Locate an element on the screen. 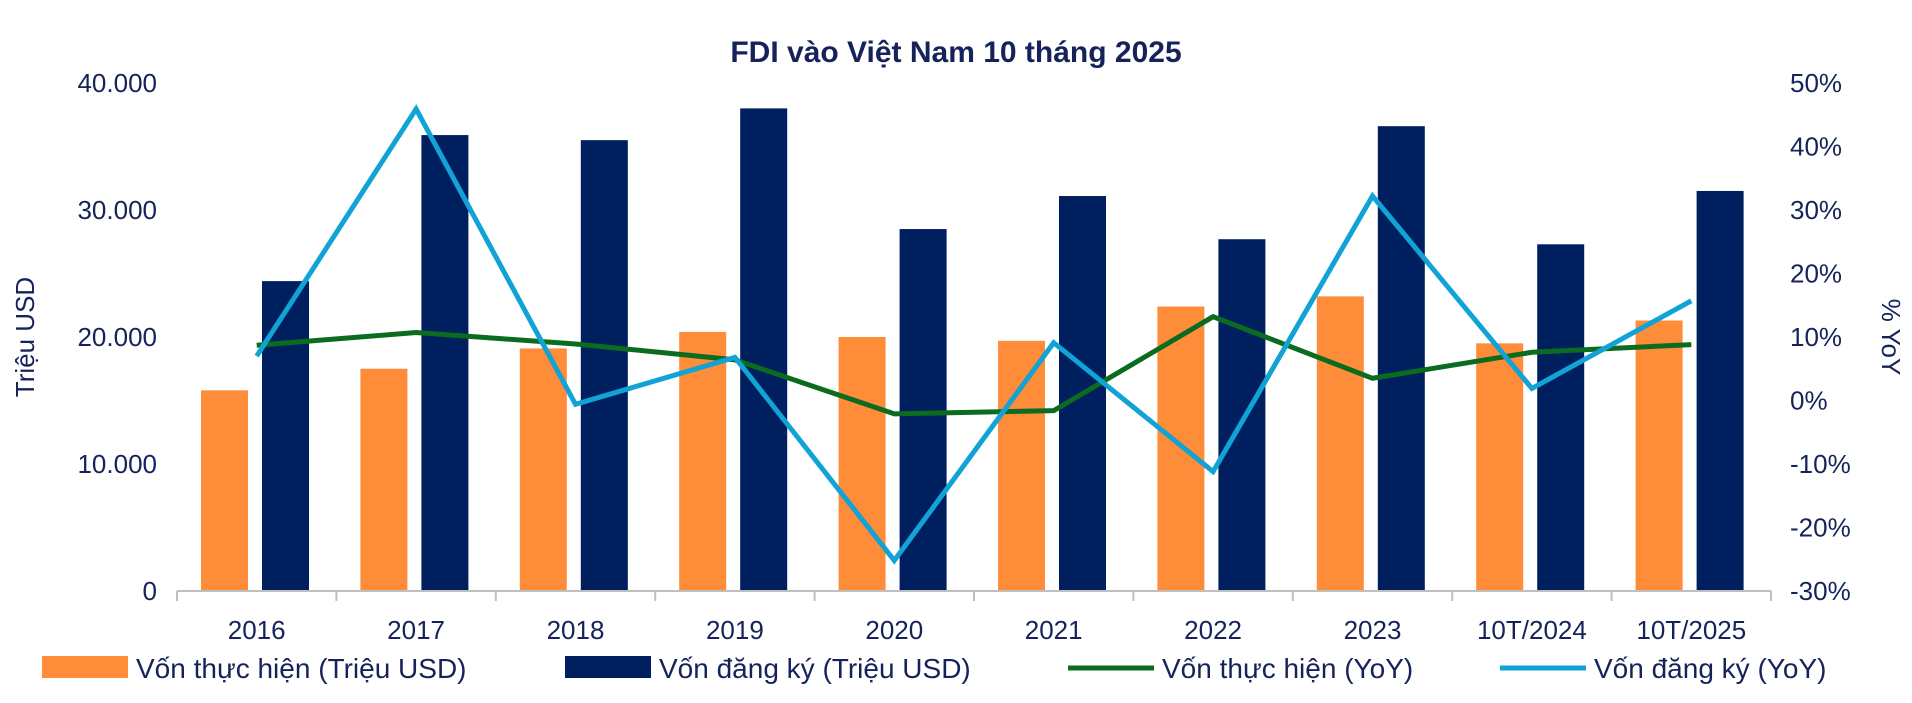  chart-title: FDI vào Việt Nam 10 tháng 2025 is located at coordinates (955, 52).